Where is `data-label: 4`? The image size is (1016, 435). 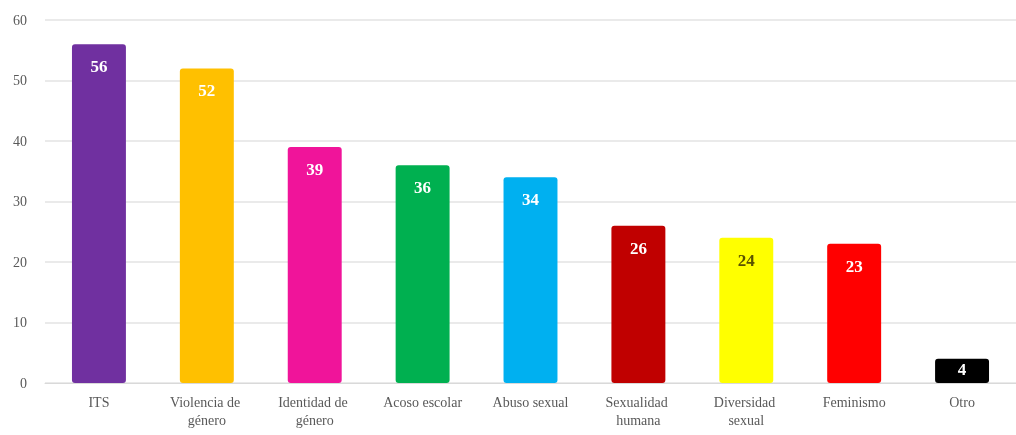 data-label: 4 is located at coordinates (962, 370).